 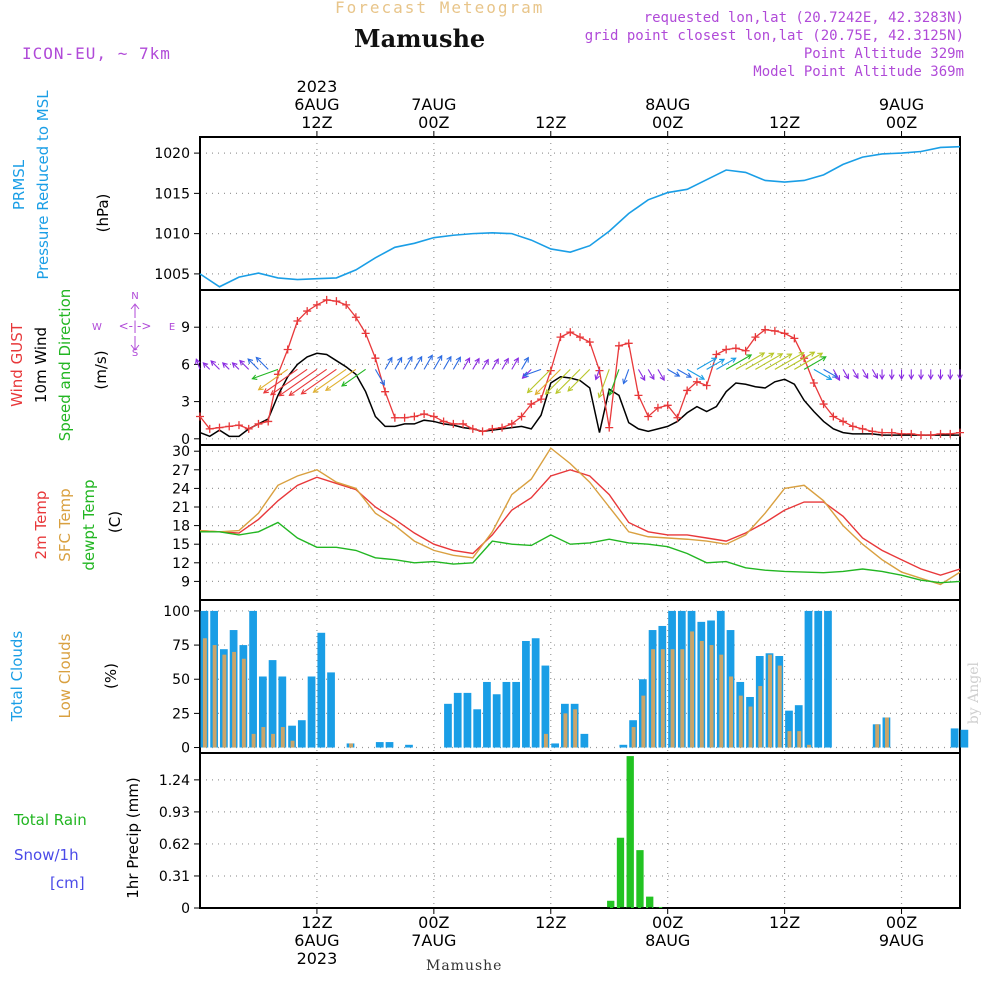 What do you see at coordinates (17, 677) in the screenshot?
I see `clouds-label-0: Total Clouds` at bounding box center [17, 677].